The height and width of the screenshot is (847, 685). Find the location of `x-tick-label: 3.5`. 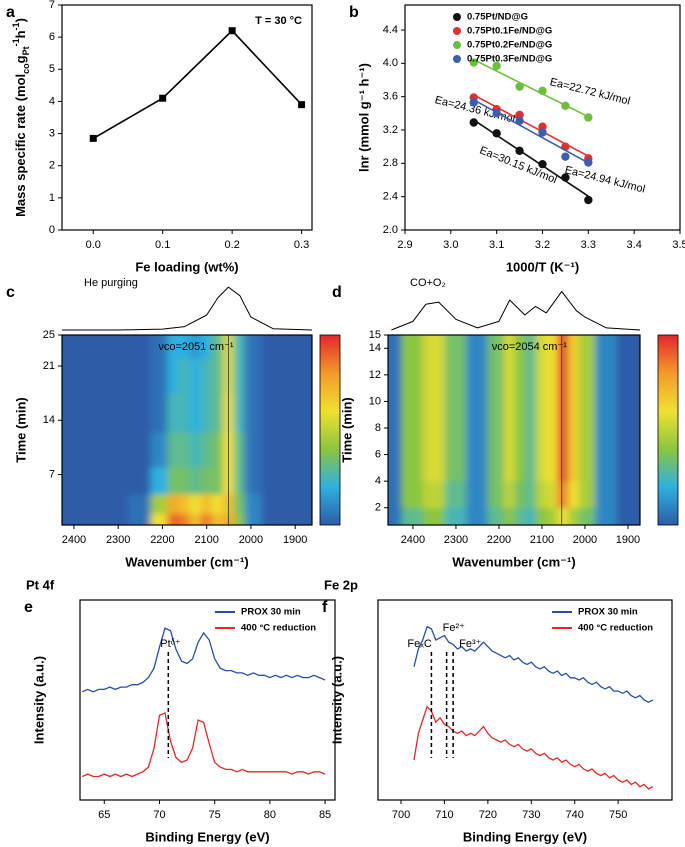

x-tick-label: 3.5 is located at coordinates (678, 245).